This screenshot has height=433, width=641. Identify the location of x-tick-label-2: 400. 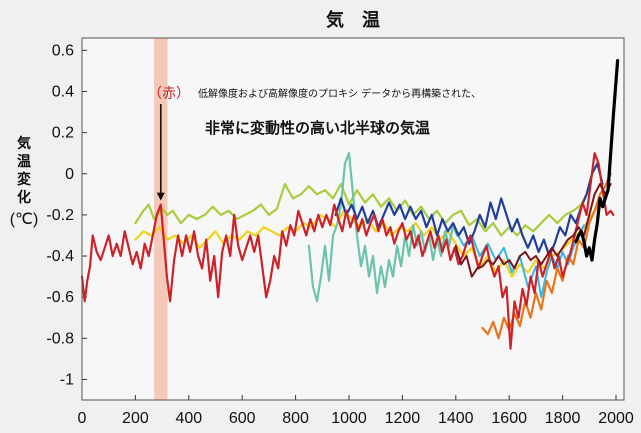
(188, 418).